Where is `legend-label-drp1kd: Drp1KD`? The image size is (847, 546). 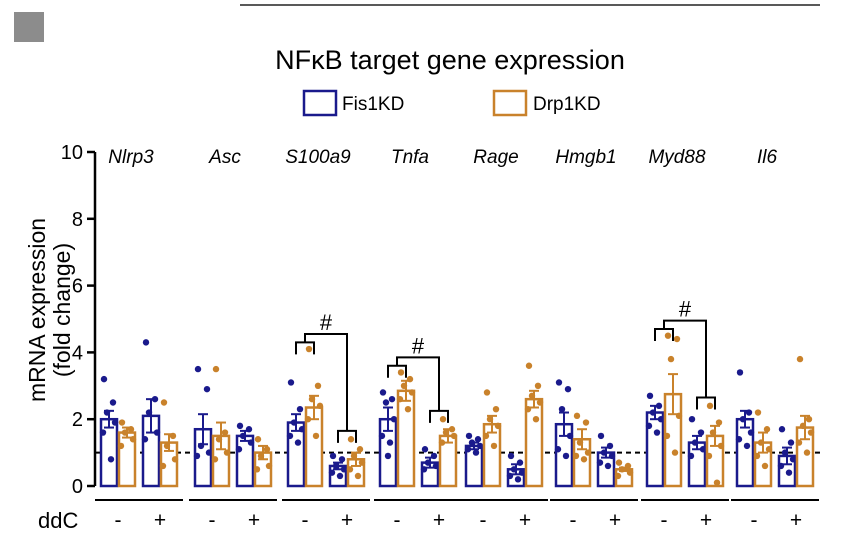 legend-label-drp1kd: Drp1KD is located at coordinates (567, 104).